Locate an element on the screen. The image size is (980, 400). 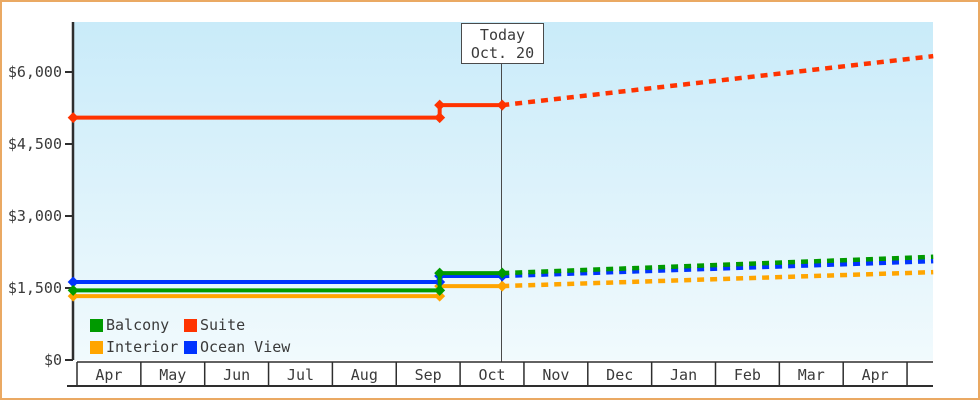
month-label-dec-8: Dec is located at coordinates (619, 375).